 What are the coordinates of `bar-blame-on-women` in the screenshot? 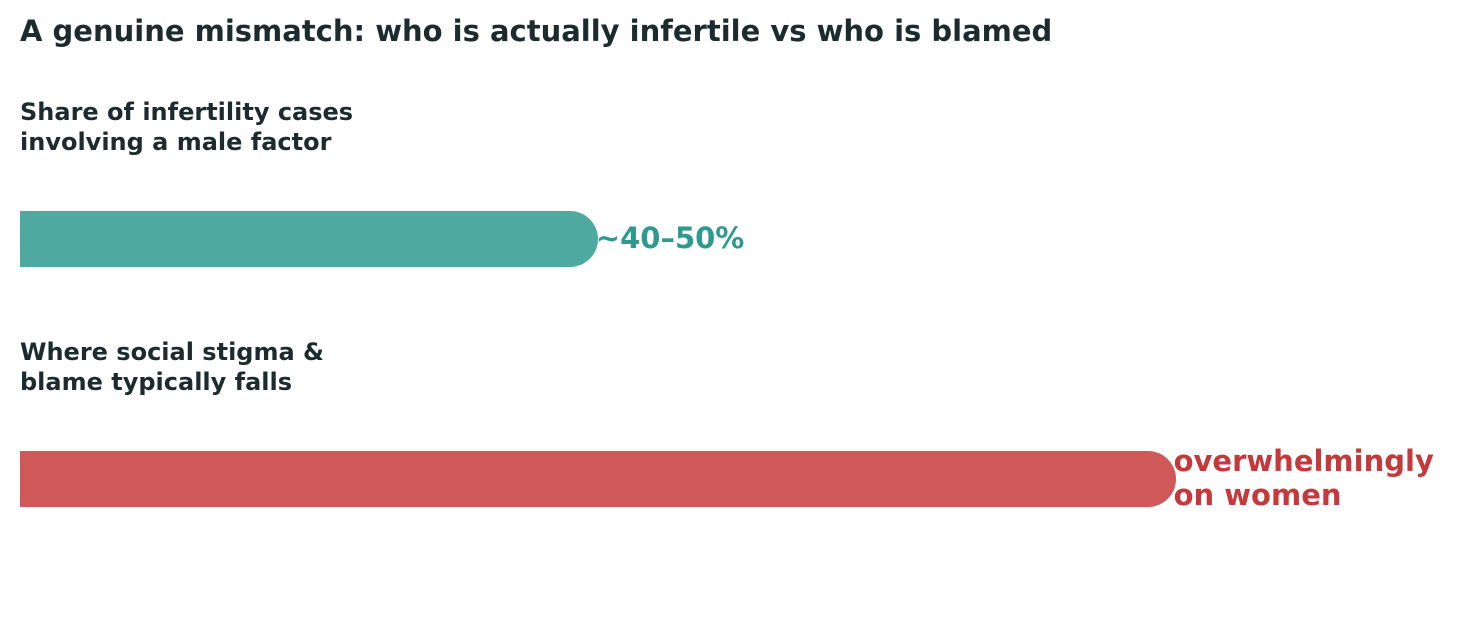 It's located at (598, 479).